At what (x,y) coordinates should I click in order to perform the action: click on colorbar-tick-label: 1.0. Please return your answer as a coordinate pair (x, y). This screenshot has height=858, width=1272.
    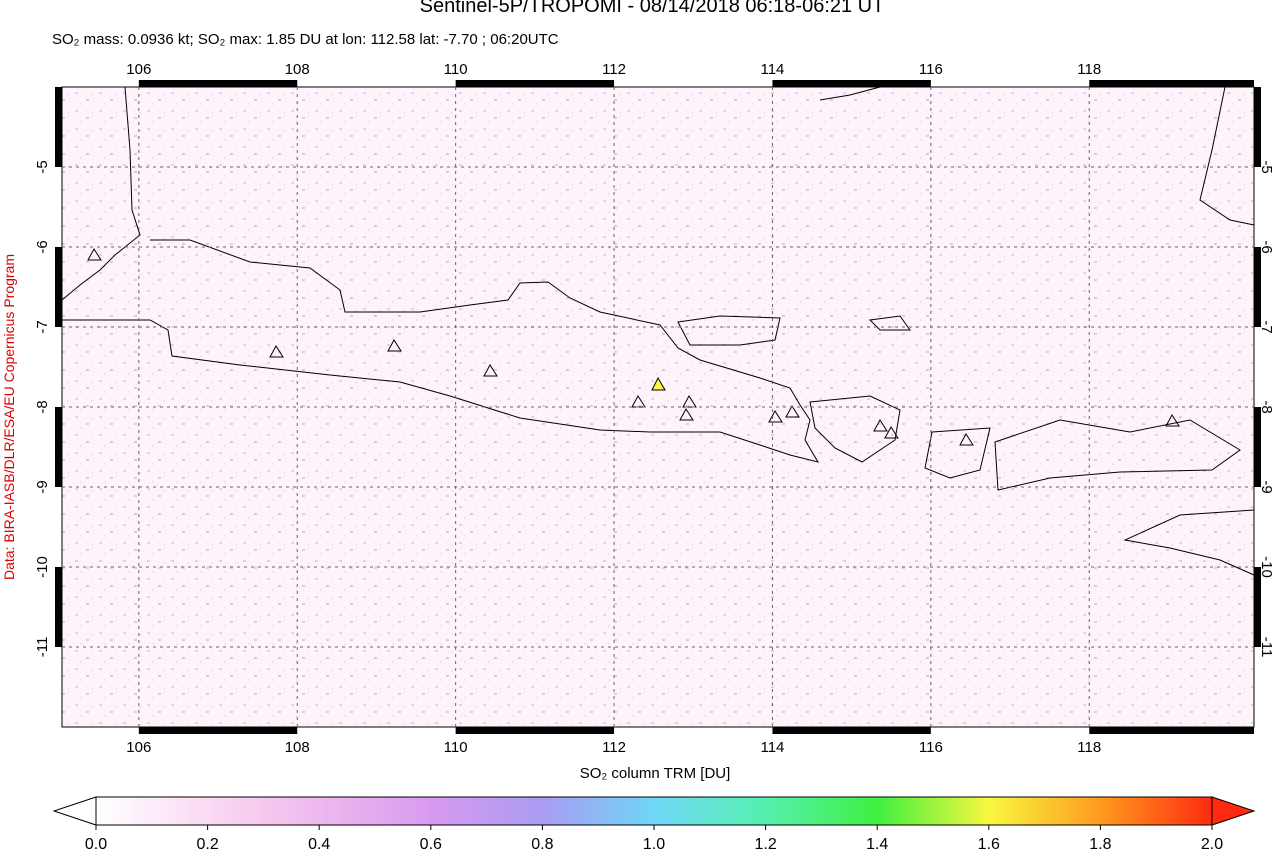
    Looking at the image, I should click on (654, 844).